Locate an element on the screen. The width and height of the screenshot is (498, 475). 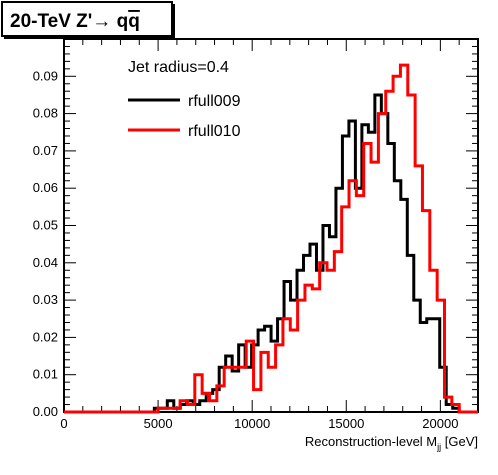
y-tick-label: 0.08 is located at coordinates (45, 113).